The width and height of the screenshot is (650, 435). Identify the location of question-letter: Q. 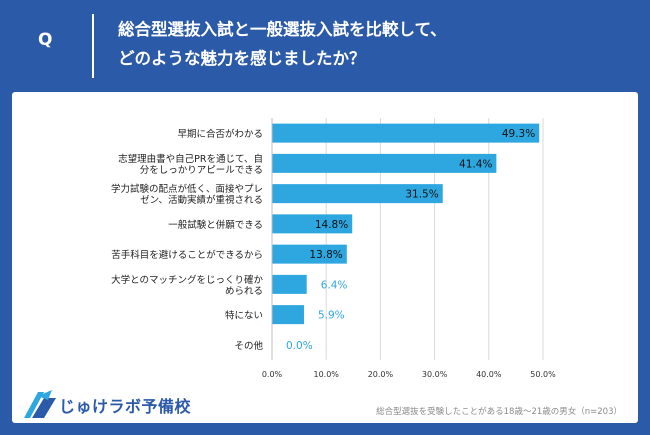
(45, 40).